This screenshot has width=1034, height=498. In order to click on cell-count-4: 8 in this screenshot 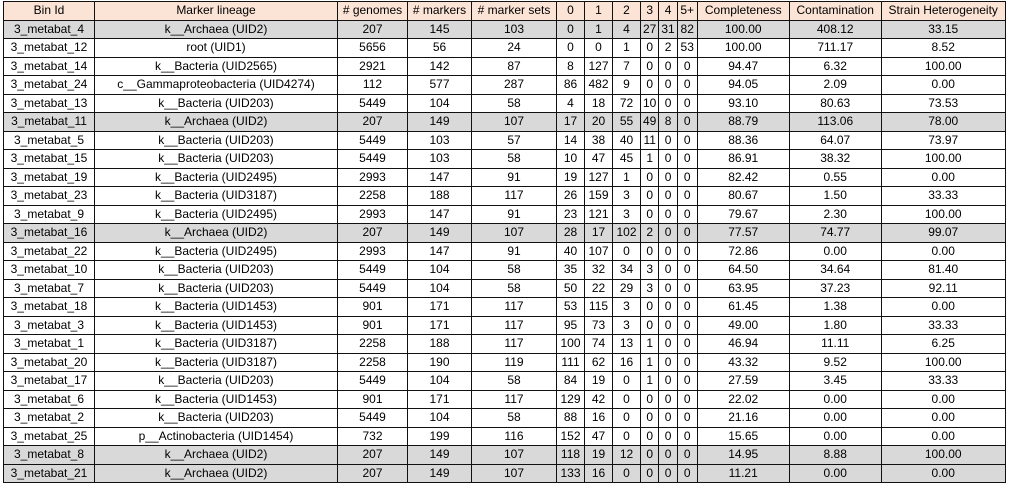, I will do `click(668, 122)`.